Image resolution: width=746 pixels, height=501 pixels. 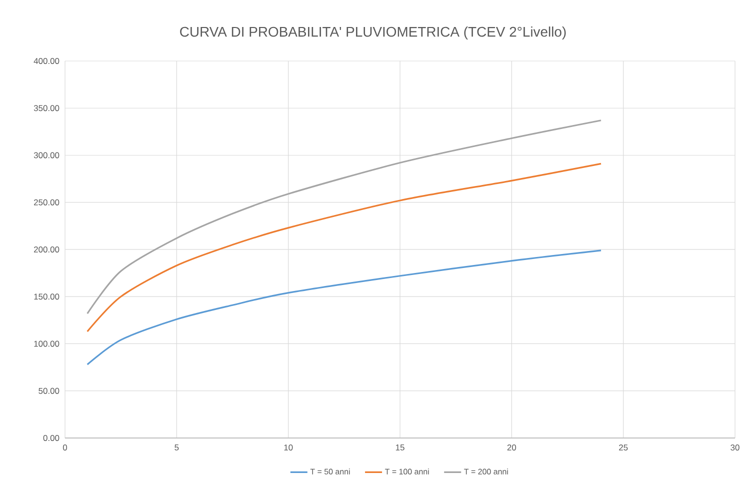 I want to click on y-tick-label: 150.00, so click(x=47, y=297).